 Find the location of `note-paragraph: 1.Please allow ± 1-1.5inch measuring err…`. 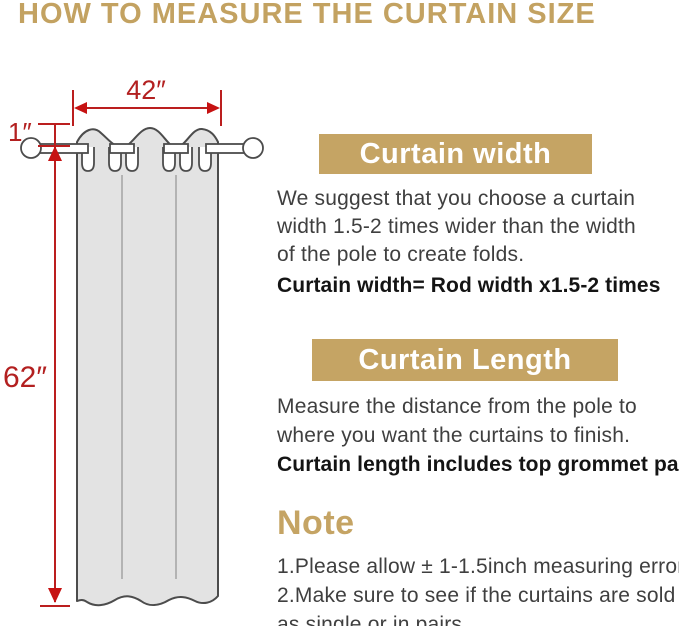

note-paragraph: 1.Please allow ± 1-1.5inch measuring err… is located at coordinates (478, 589).